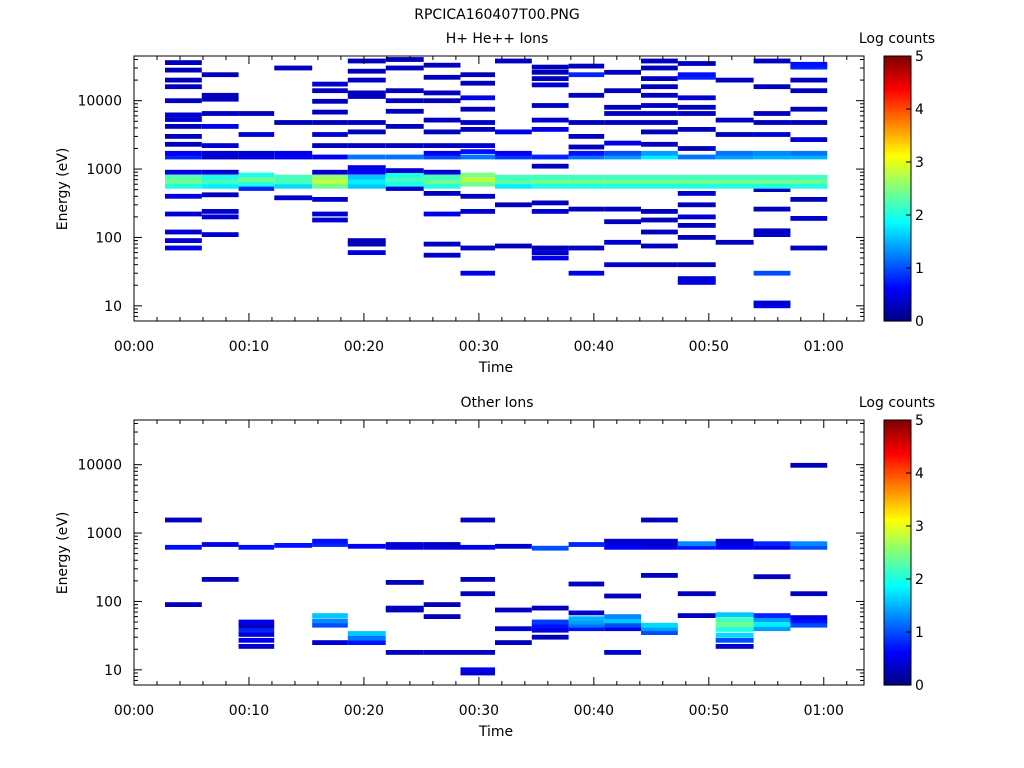  I want to click on colorbar-tick-label: 4, so click(919, 110).